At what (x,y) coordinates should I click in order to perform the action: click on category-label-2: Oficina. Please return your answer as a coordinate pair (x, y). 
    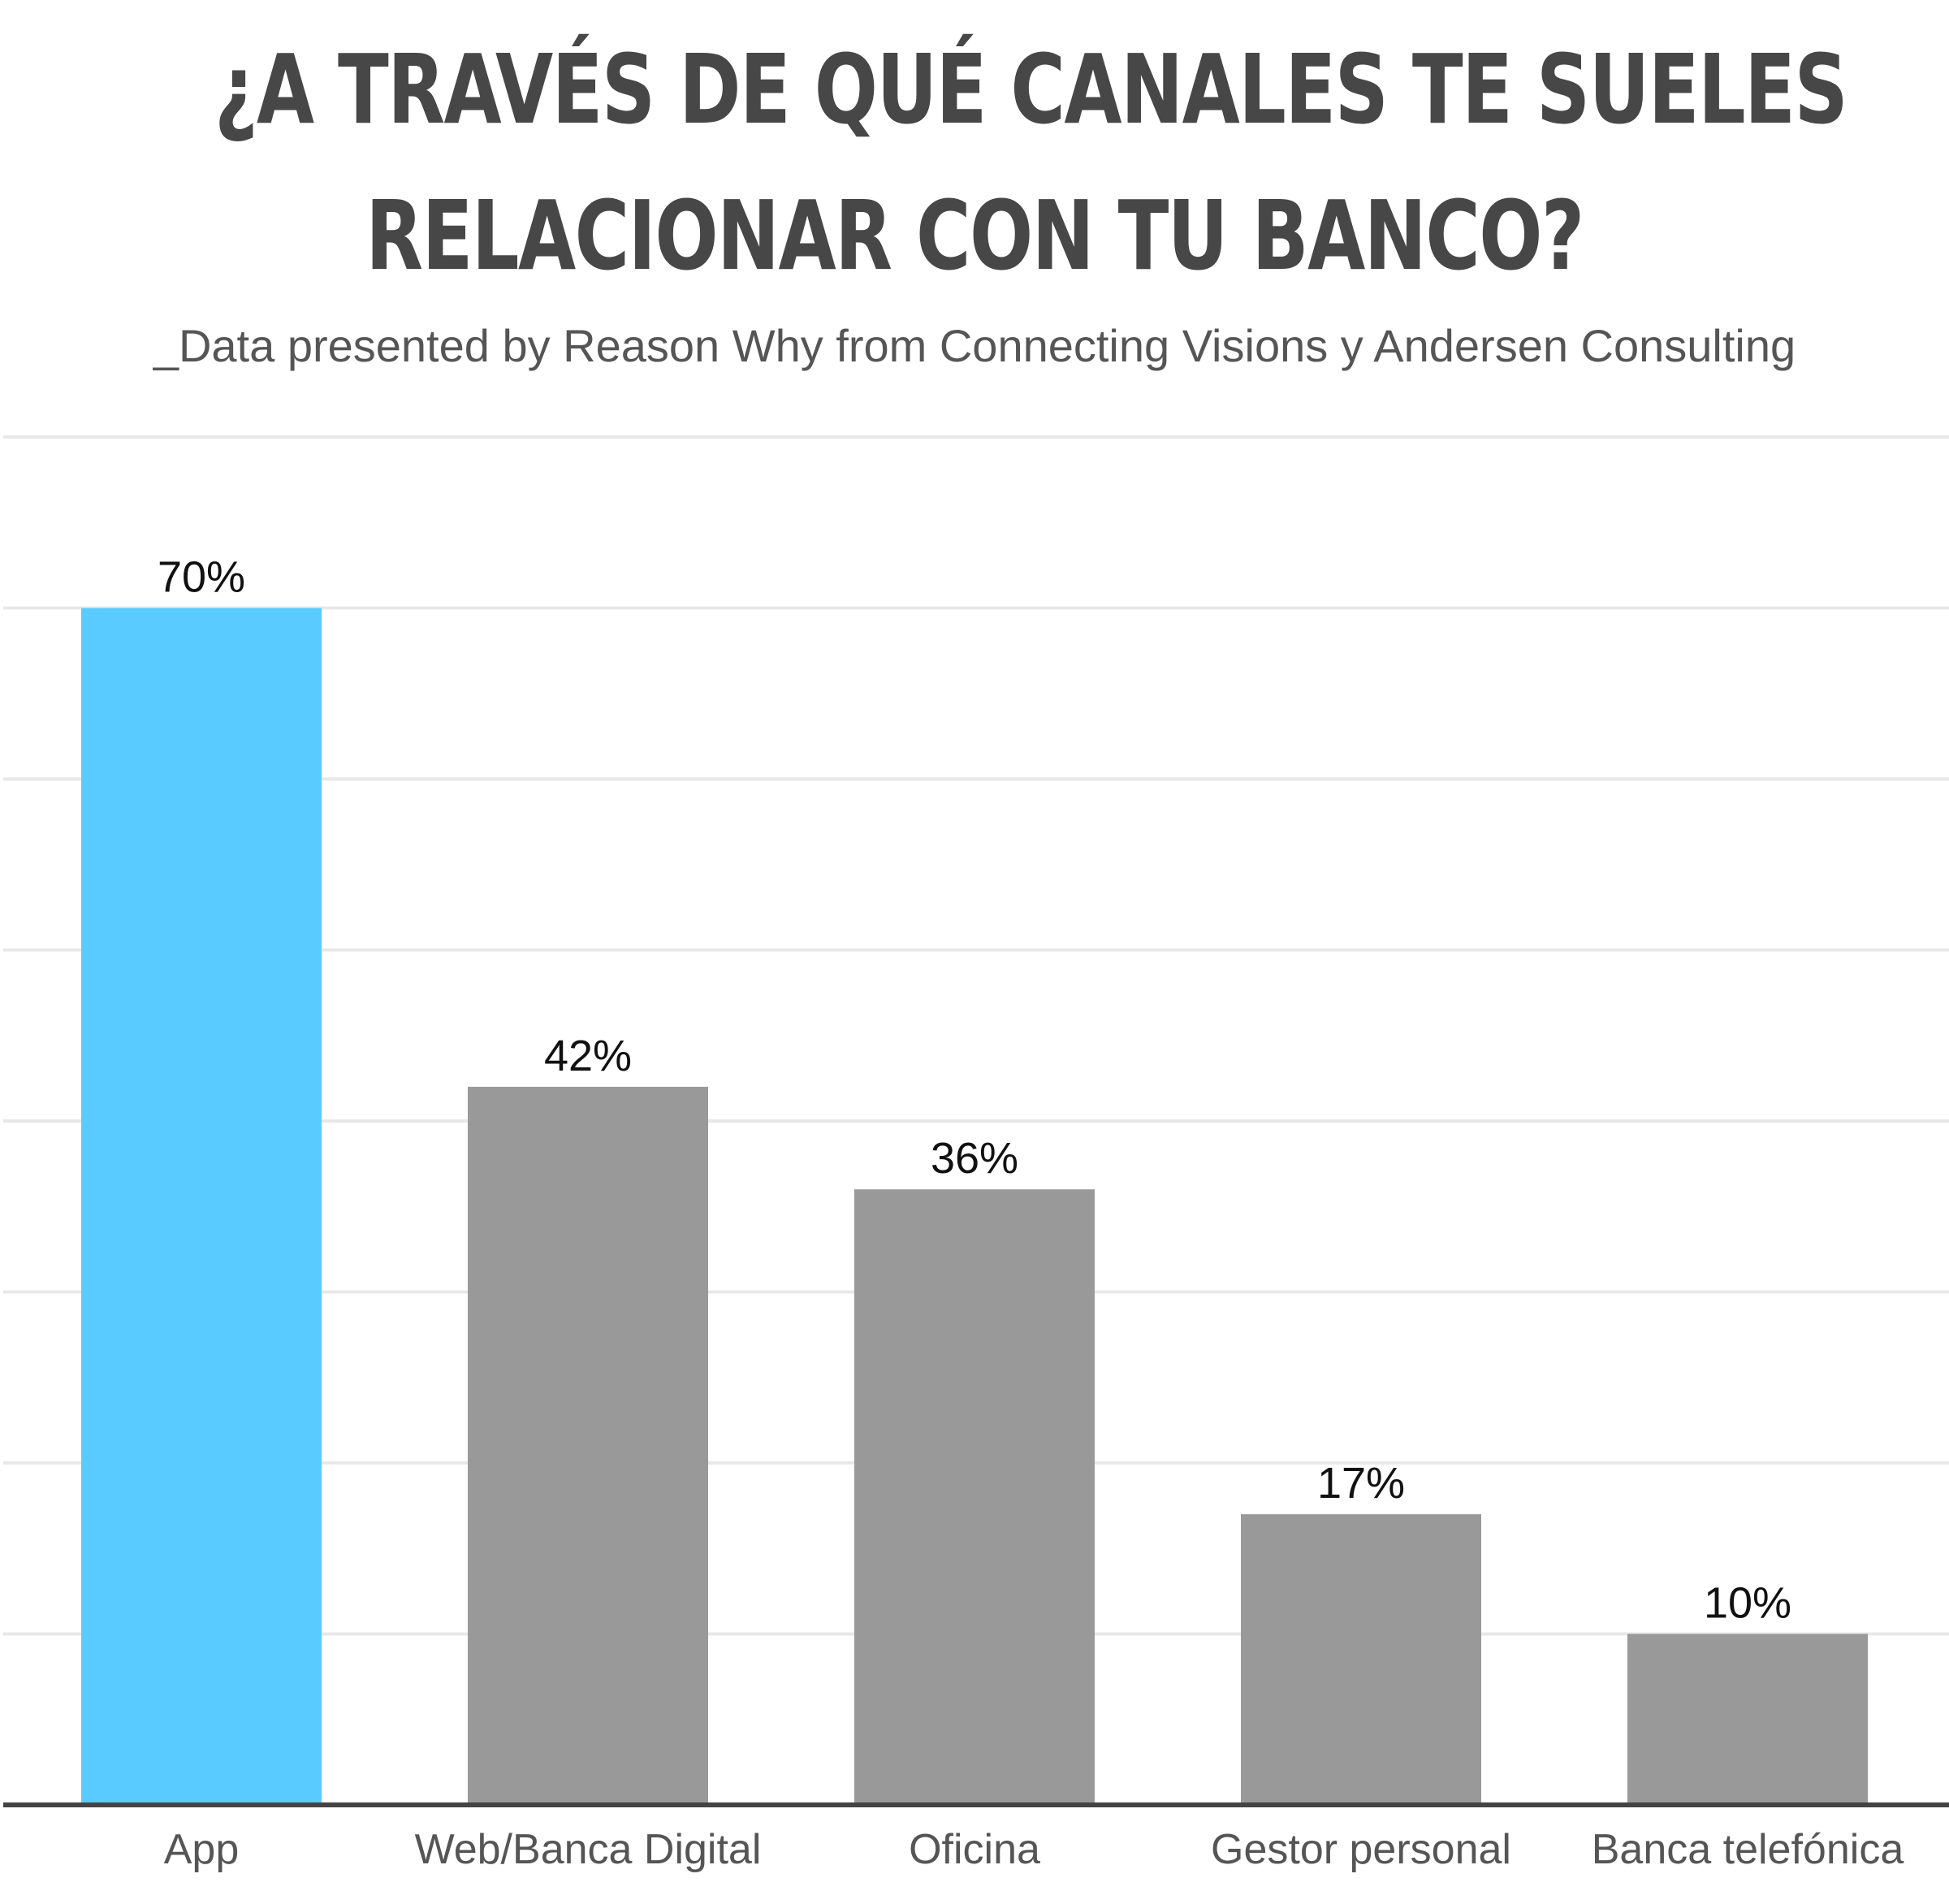
    Looking at the image, I should click on (974, 1849).